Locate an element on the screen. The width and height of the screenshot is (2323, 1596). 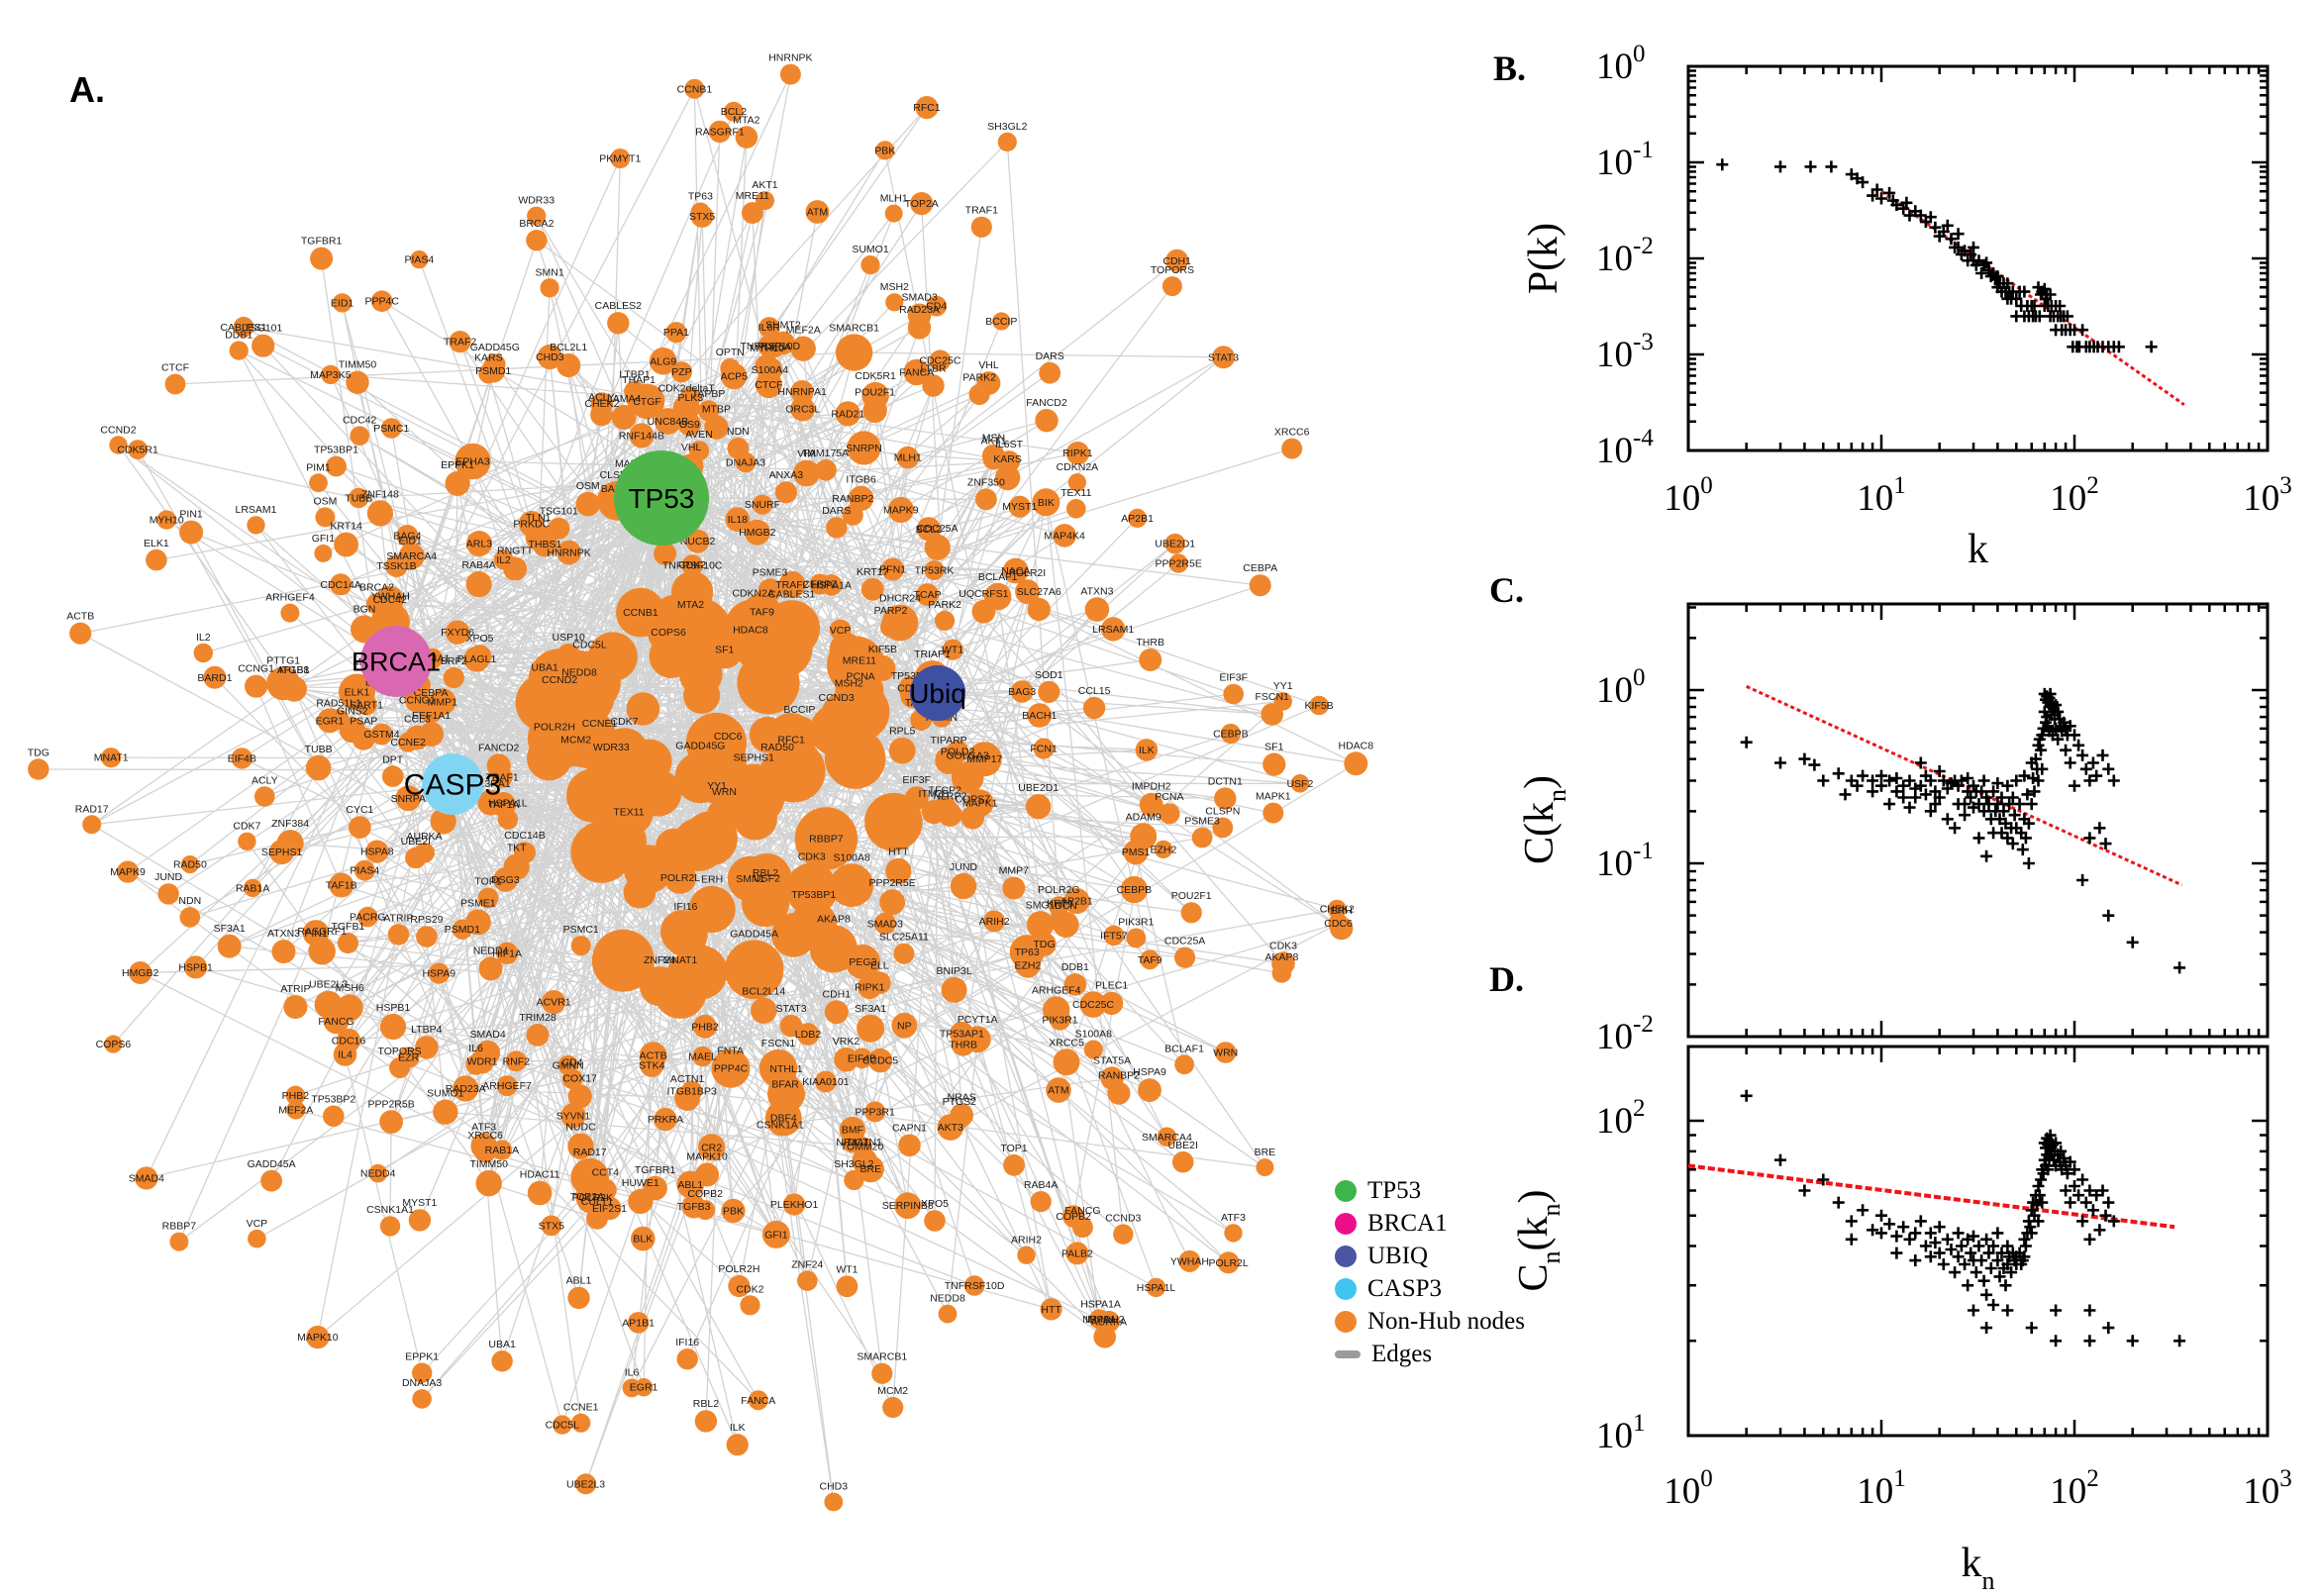
gene-label: SHMT2 is located at coordinates (783, 326).